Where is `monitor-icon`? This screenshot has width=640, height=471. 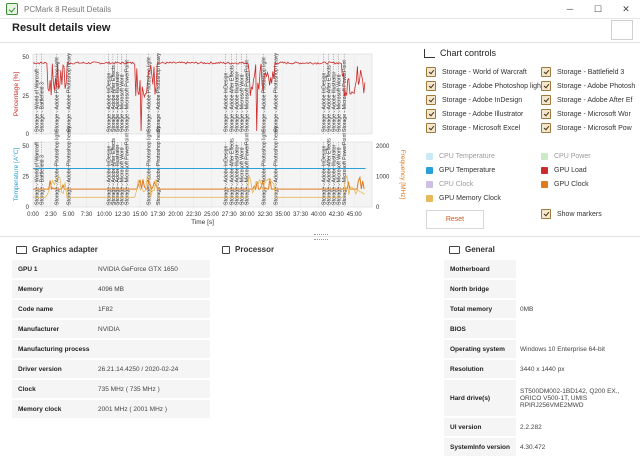
monitor-icon is located at coordinates (21, 249).